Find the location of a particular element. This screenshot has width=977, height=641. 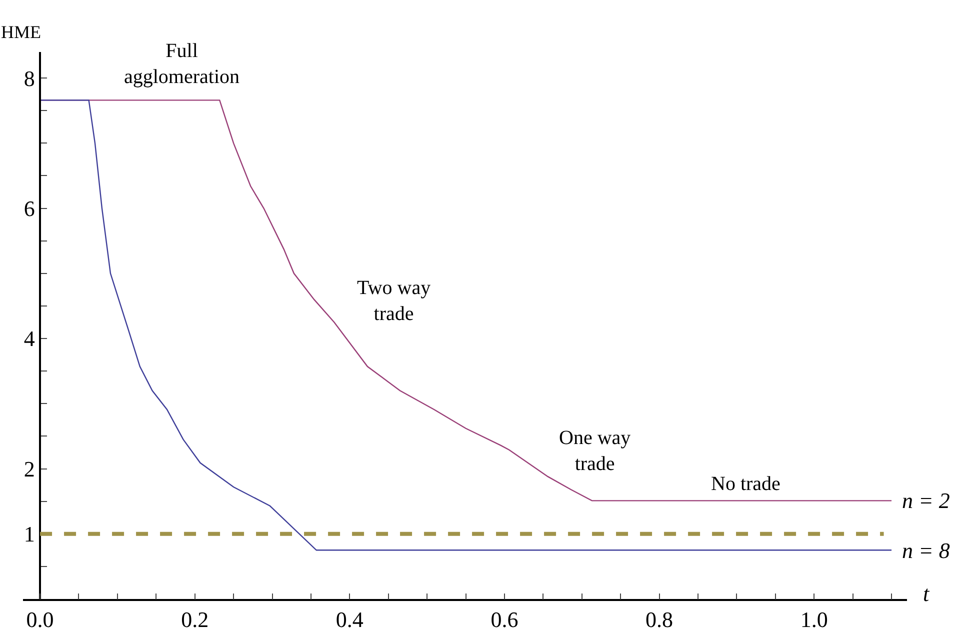

x-tick-label: 0.4 is located at coordinates (350, 619).